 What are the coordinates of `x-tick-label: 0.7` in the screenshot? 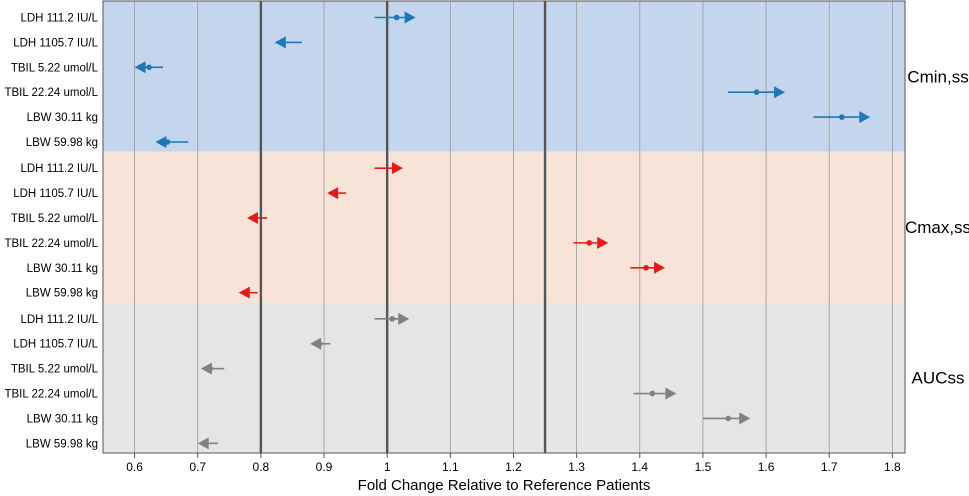 It's located at (197, 467).